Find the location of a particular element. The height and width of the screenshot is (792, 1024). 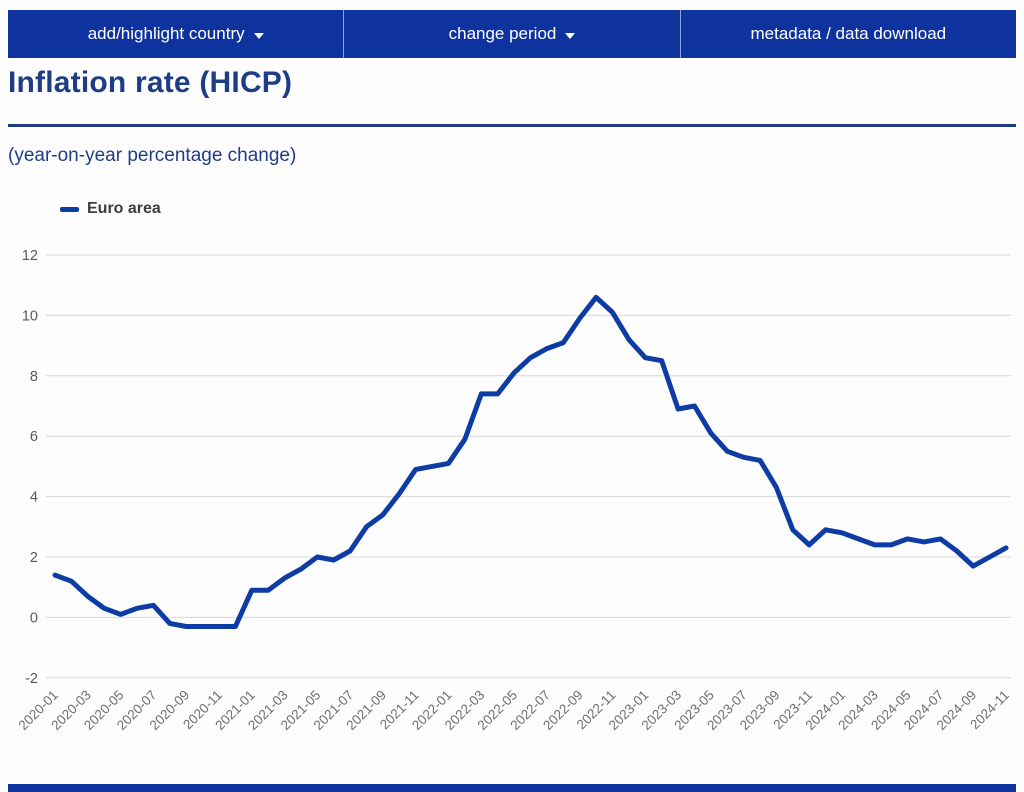

y-tick-label: 2 is located at coordinates (34, 558).